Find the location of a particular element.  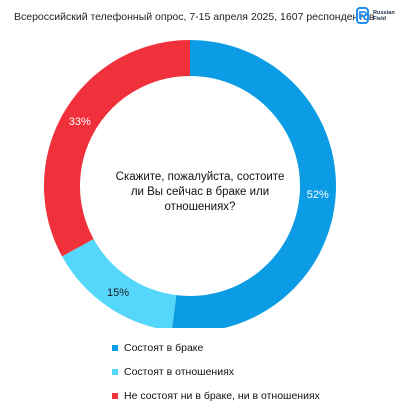

russian-field-logo-icon is located at coordinates (362, 15).